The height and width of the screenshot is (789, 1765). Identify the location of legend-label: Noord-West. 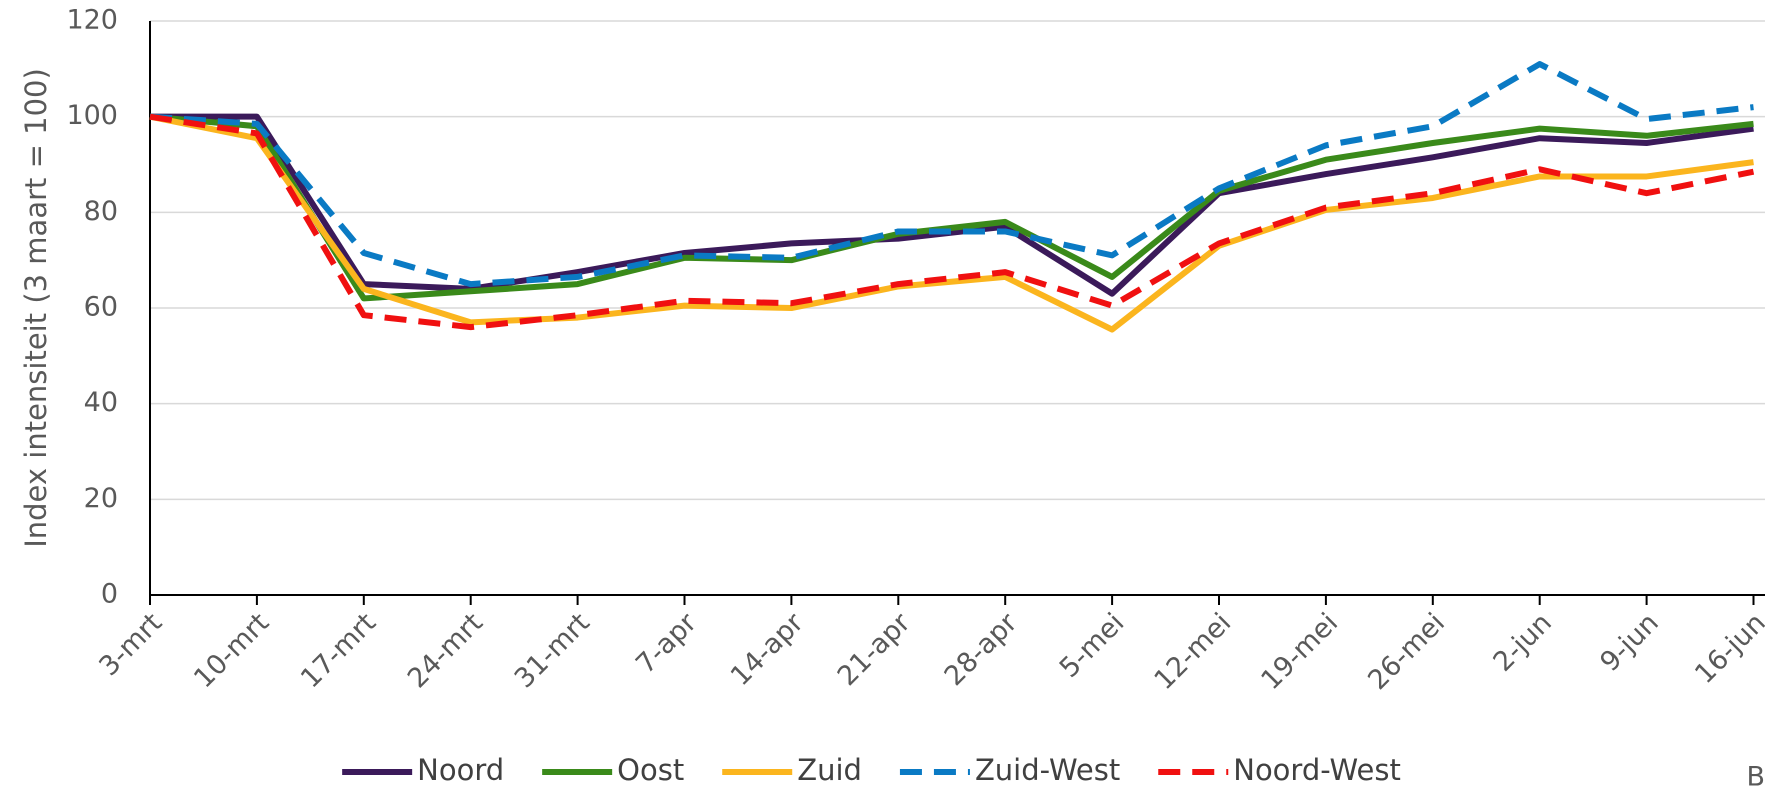
(1317, 770).